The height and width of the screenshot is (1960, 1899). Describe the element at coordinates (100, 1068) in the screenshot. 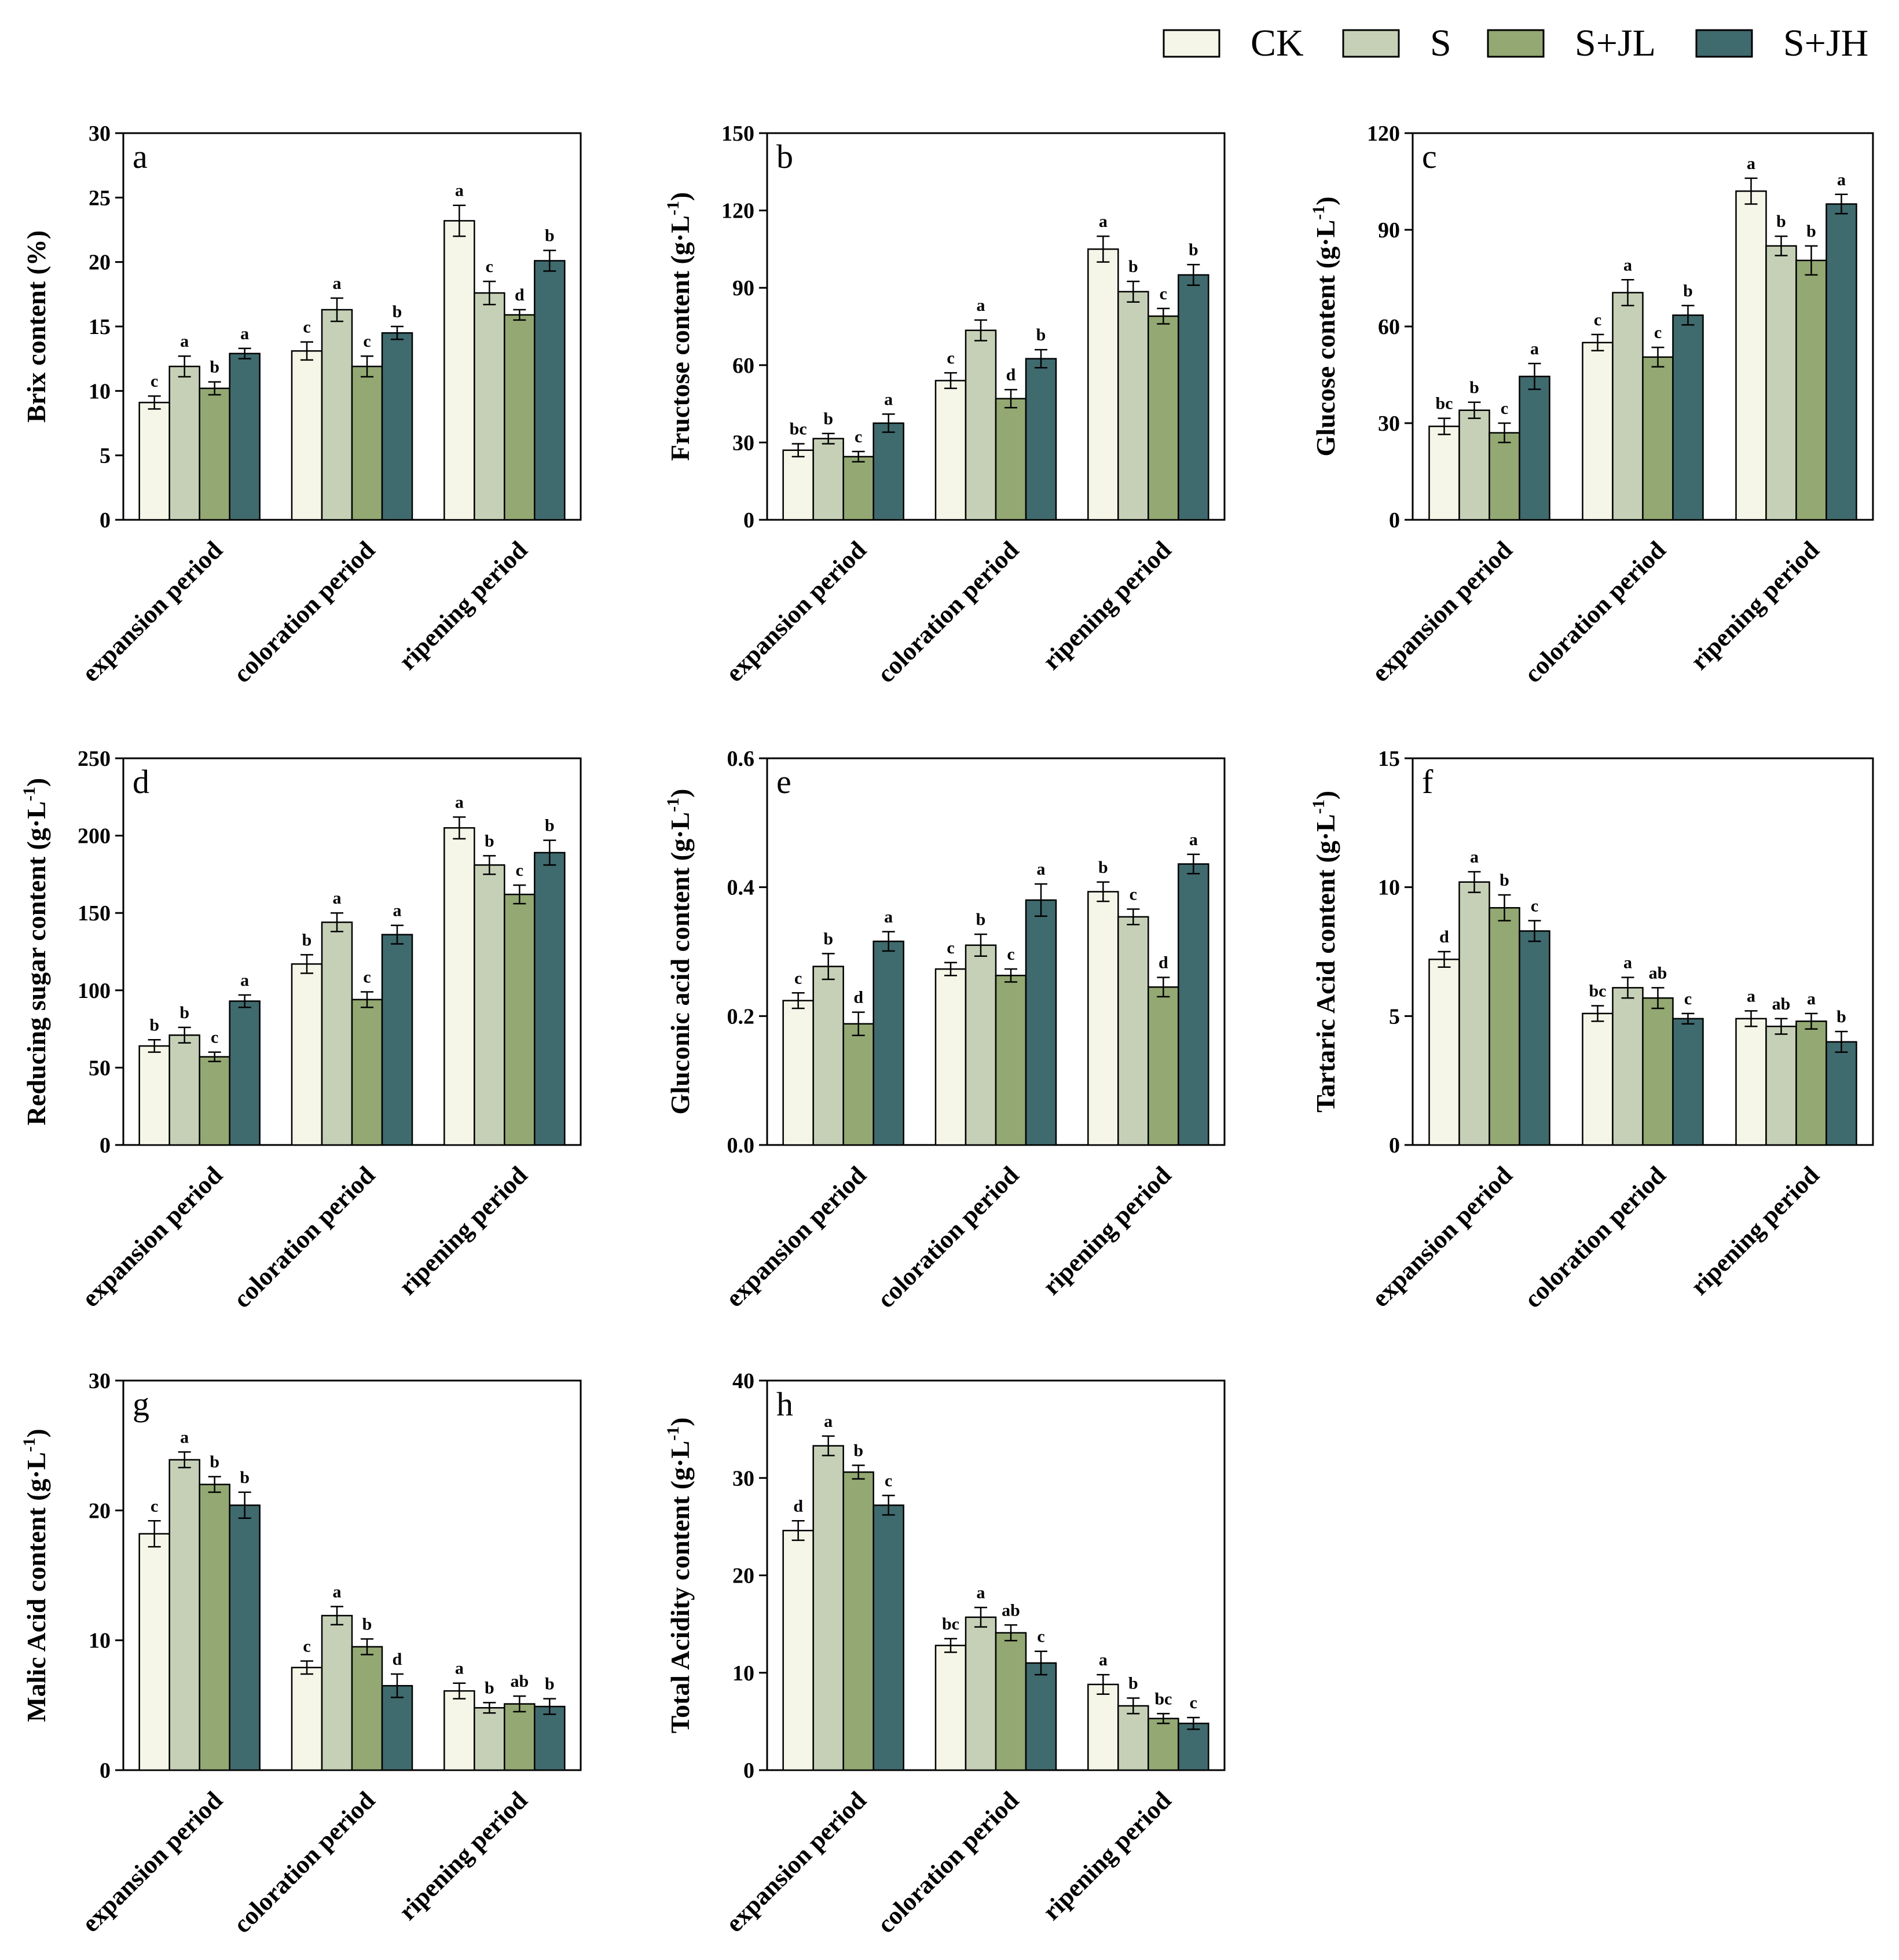

I see `y-tick-label: 50` at that location.